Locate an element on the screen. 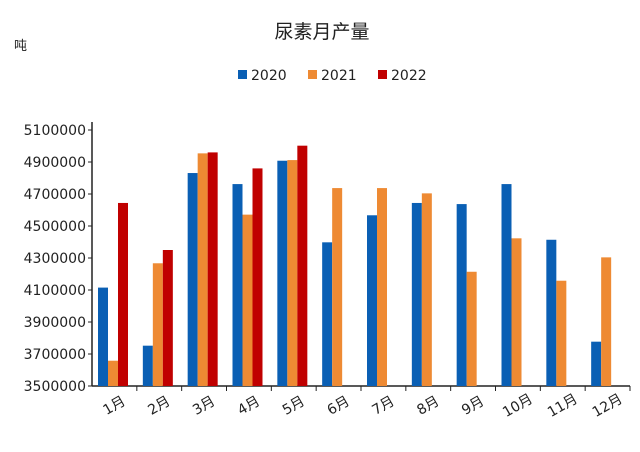 Image resolution: width=640 pixels, height=452 pixels. x-tick-label: 4月 is located at coordinates (249, 405).